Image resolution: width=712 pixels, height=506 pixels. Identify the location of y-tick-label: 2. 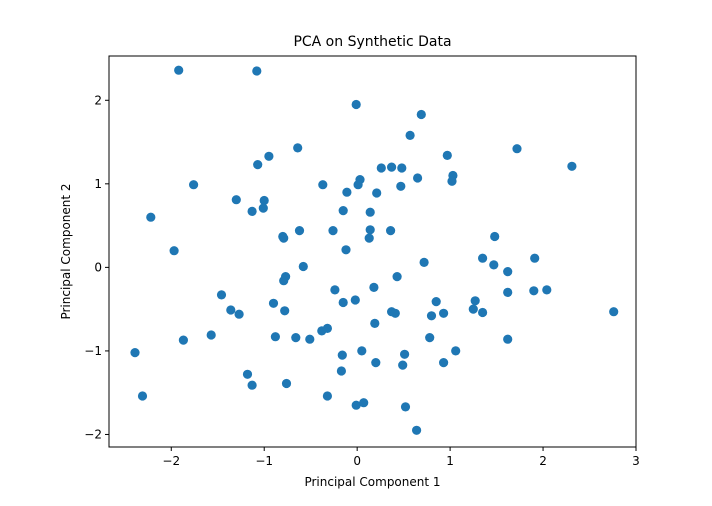
(98, 100).